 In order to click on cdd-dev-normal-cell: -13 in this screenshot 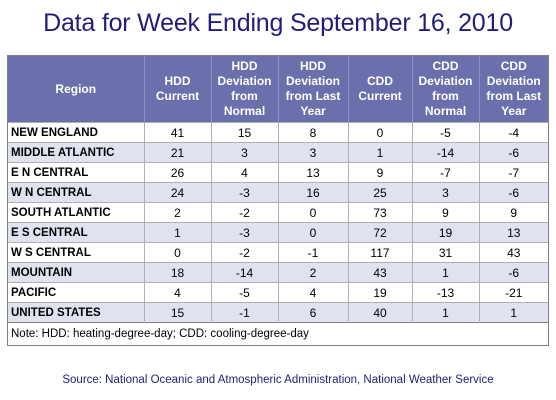, I will do `click(446, 292)`.